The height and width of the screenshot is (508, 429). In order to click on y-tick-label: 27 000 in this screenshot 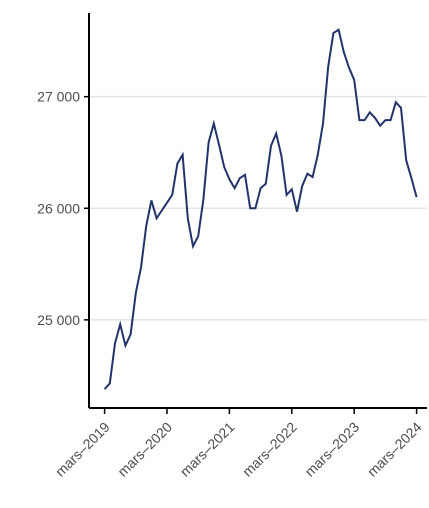, I will do `click(58, 97)`.